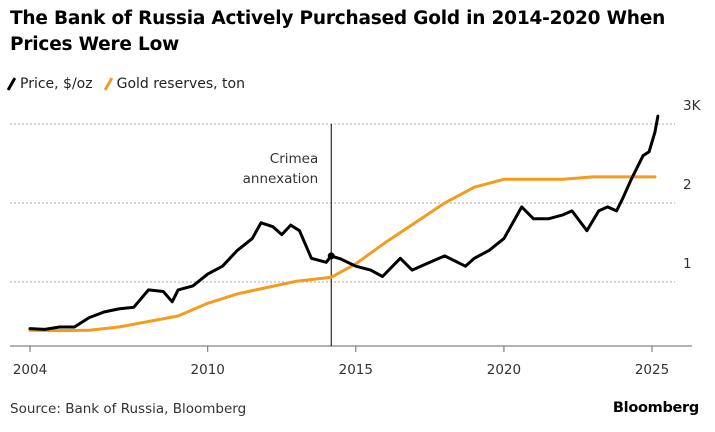  What do you see at coordinates (56, 84) in the screenshot?
I see `legend-label-price: Price, $/oz` at bounding box center [56, 84].